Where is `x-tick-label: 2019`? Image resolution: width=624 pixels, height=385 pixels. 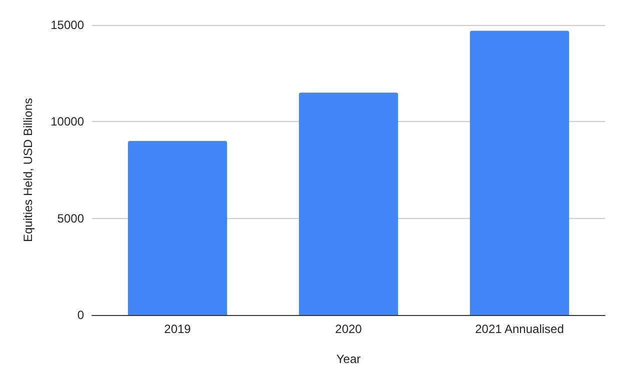
x-tick-label: 2019 is located at coordinates (178, 329).